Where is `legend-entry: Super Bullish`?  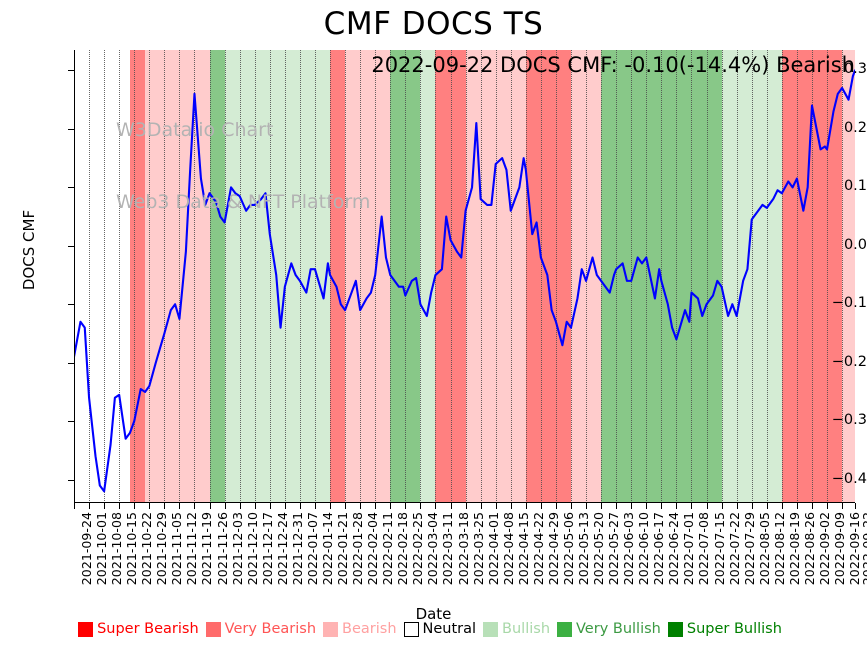
legend-entry: Super Bullish is located at coordinates (724, 629).